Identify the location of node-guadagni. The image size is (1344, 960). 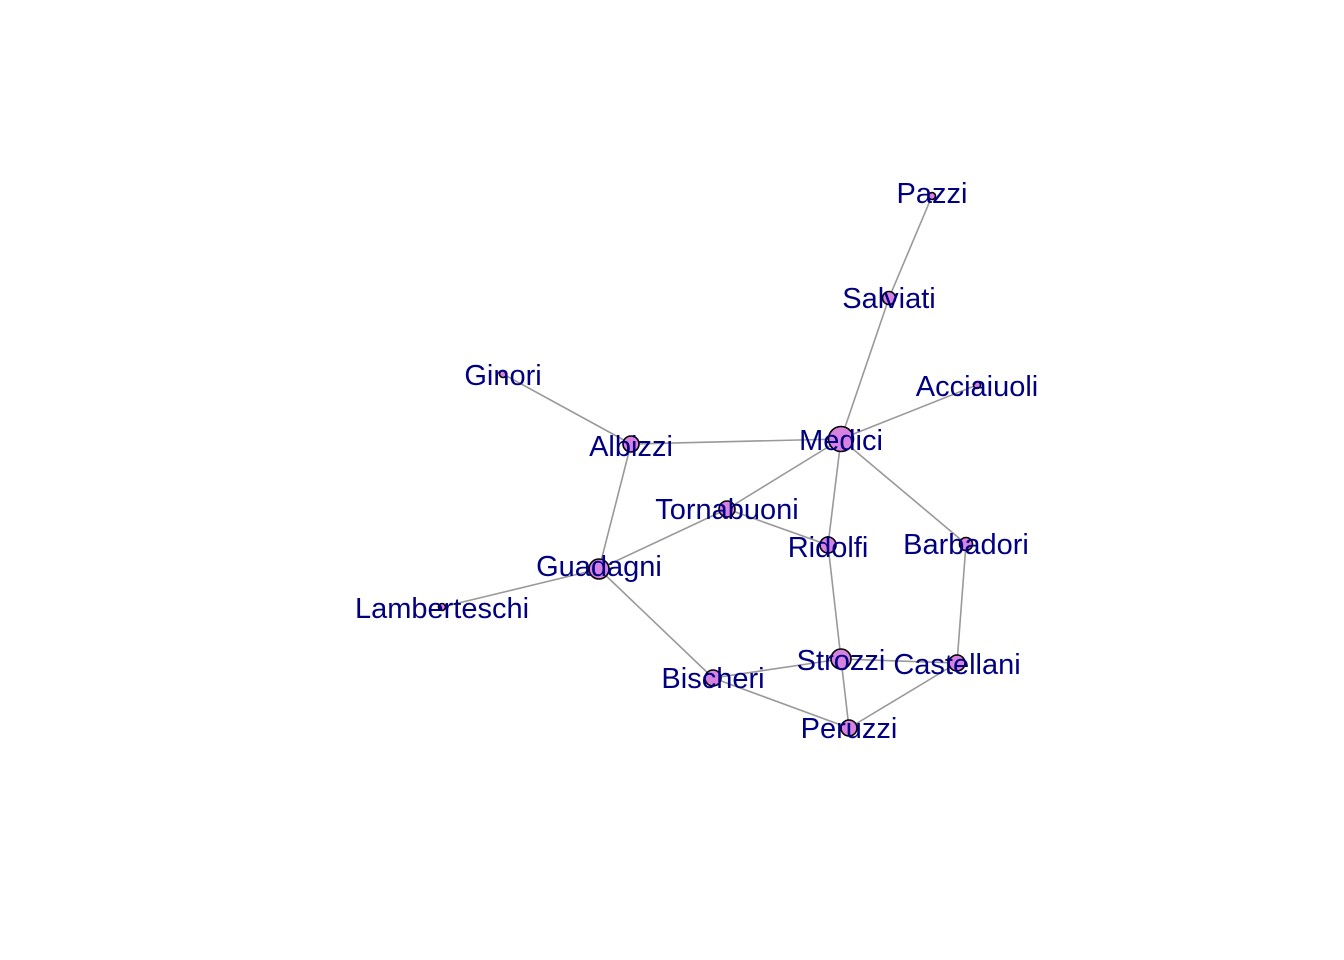
(599, 569).